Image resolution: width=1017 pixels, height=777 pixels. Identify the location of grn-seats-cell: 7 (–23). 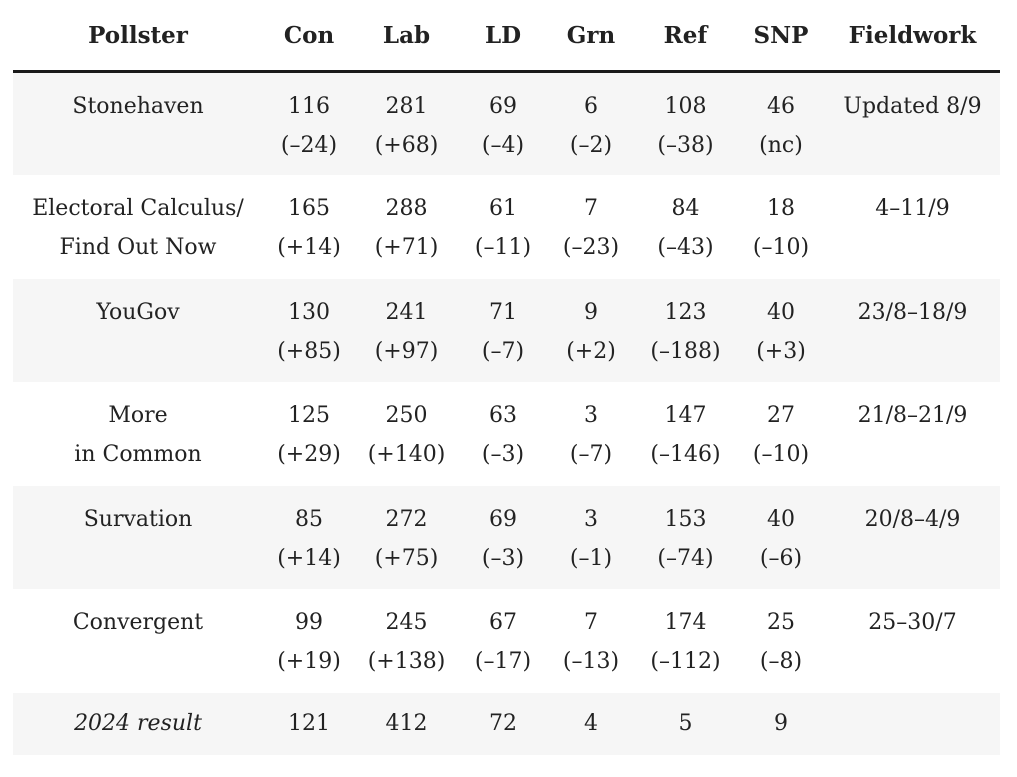
(591, 227).